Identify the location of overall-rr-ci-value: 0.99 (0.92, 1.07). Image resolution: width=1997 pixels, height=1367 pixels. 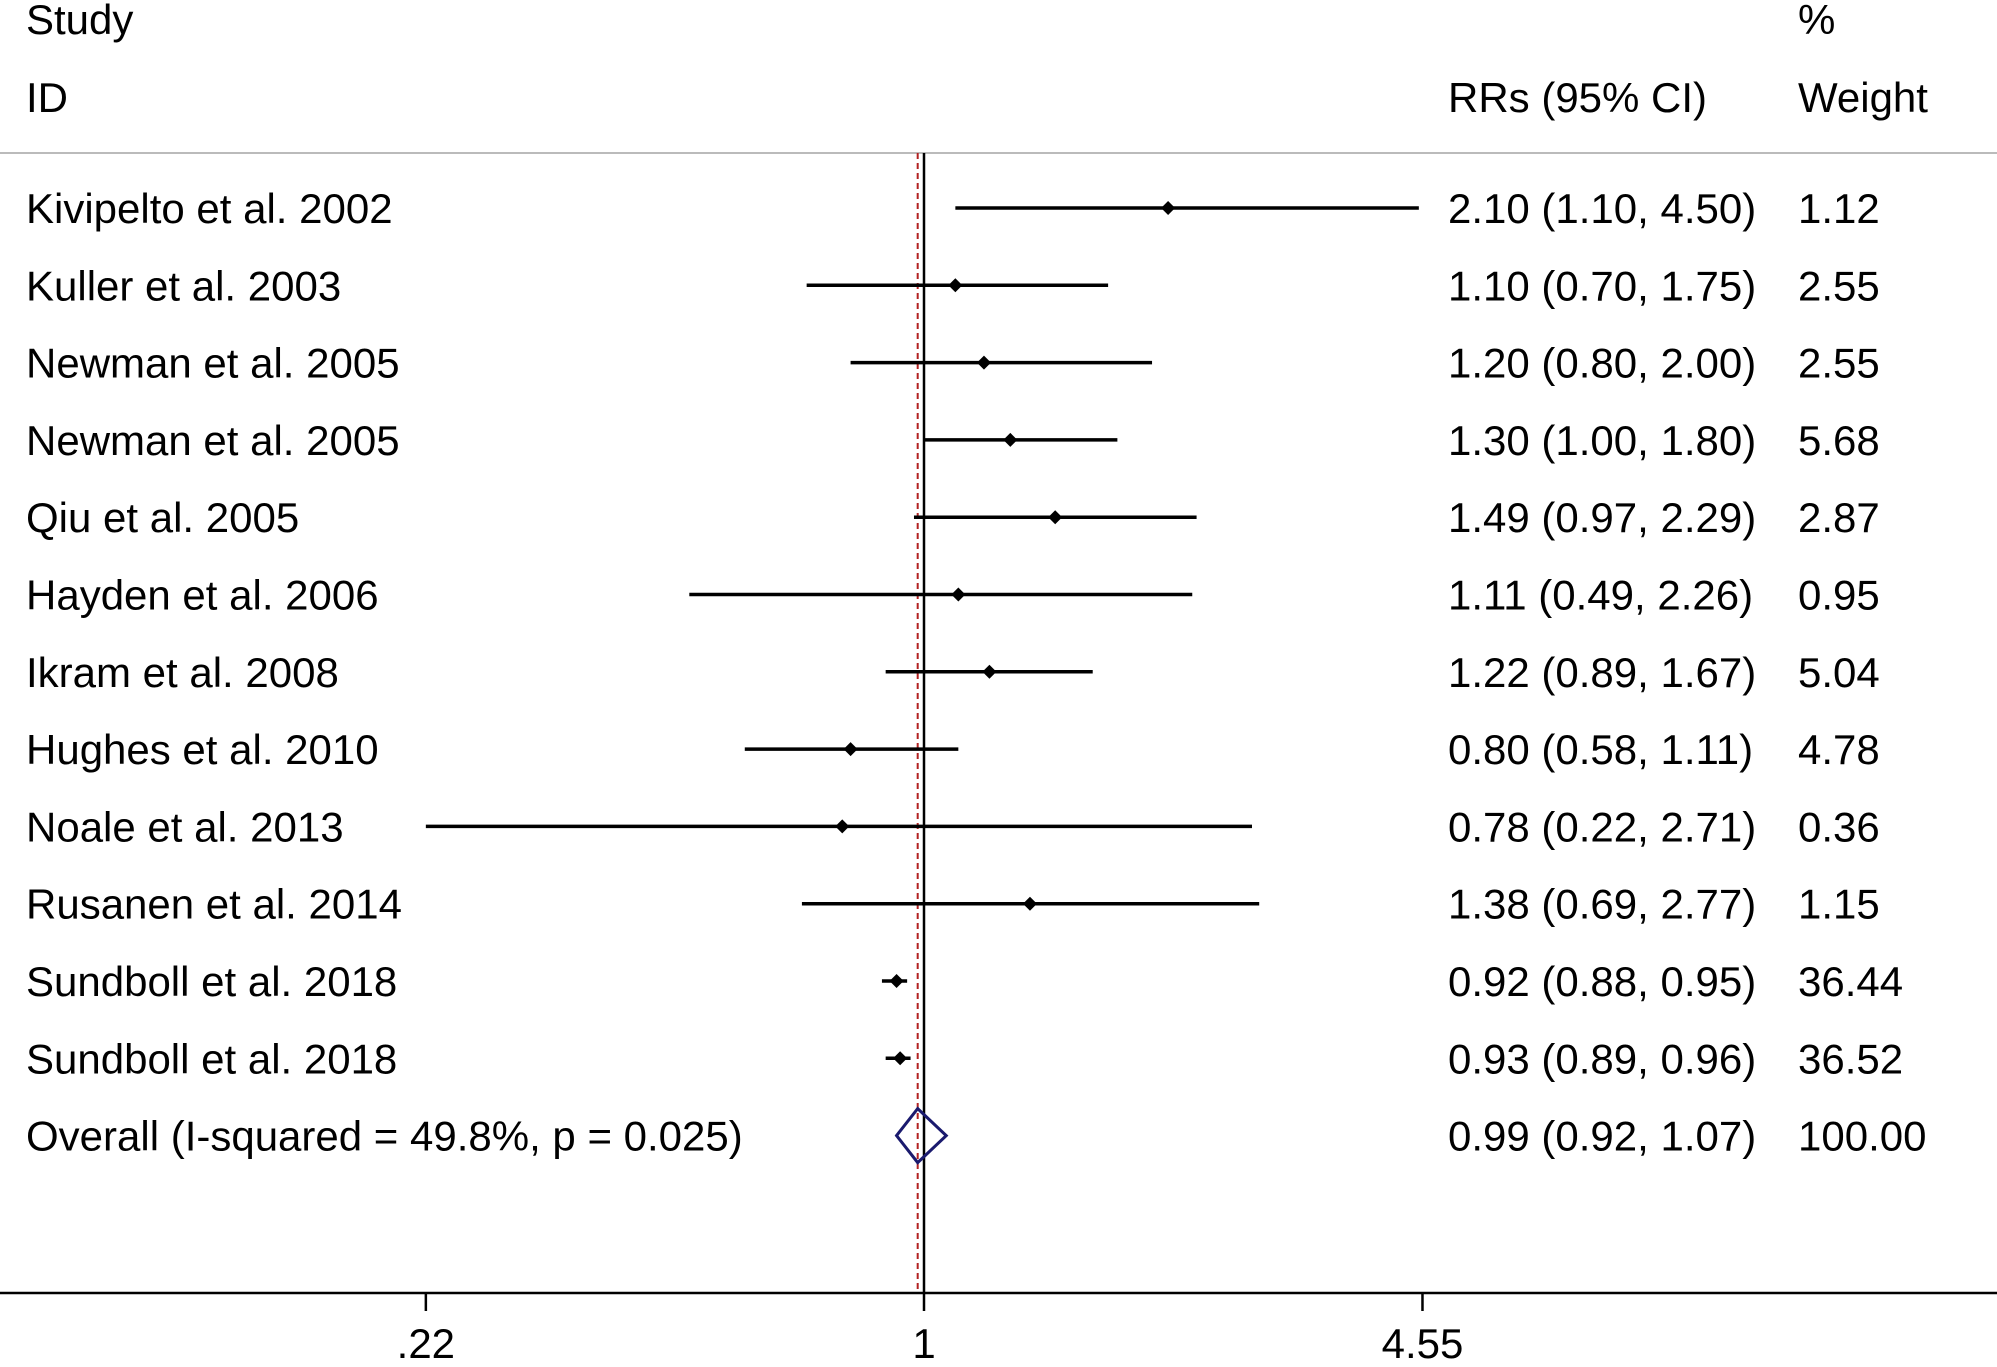
(1602, 1136).